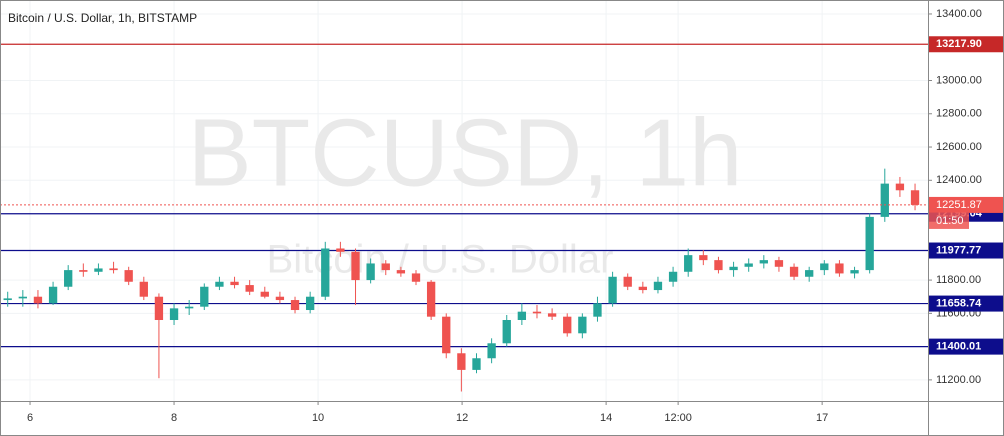 This screenshot has height=436, width=1004. Describe the element at coordinates (465, 152) in the screenshot. I see `watermark-symbol: BTCUSD, 1h` at that location.